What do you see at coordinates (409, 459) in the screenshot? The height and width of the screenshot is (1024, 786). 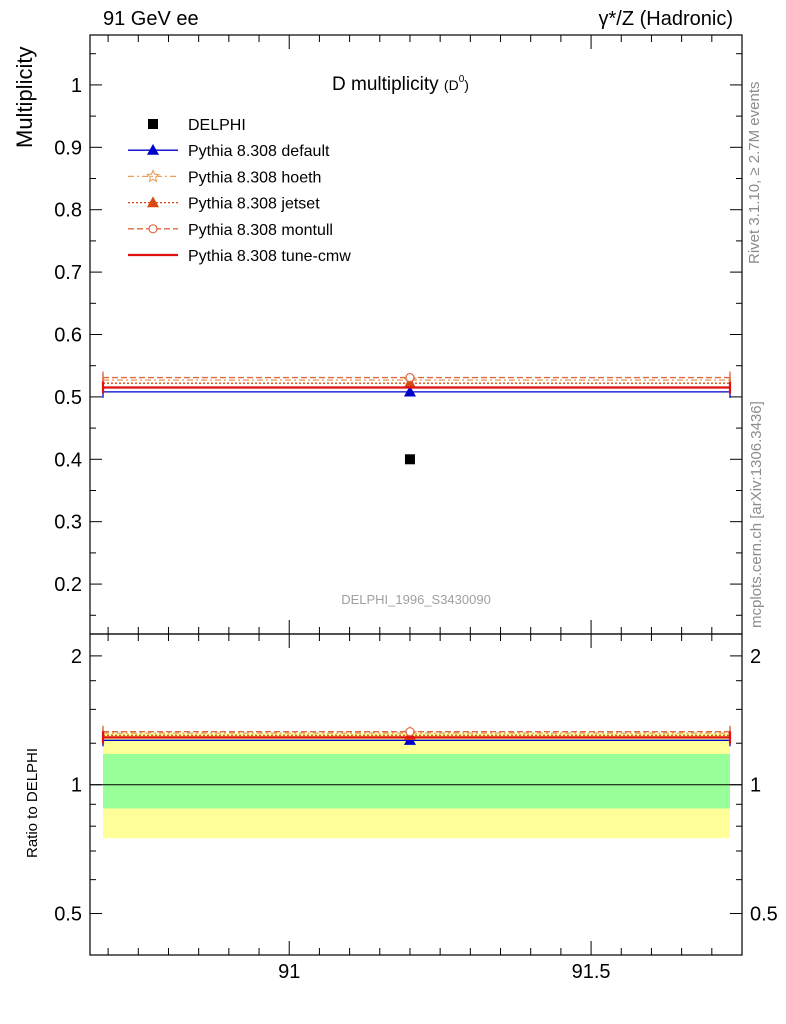 I see `delphi-data-point` at bounding box center [409, 459].